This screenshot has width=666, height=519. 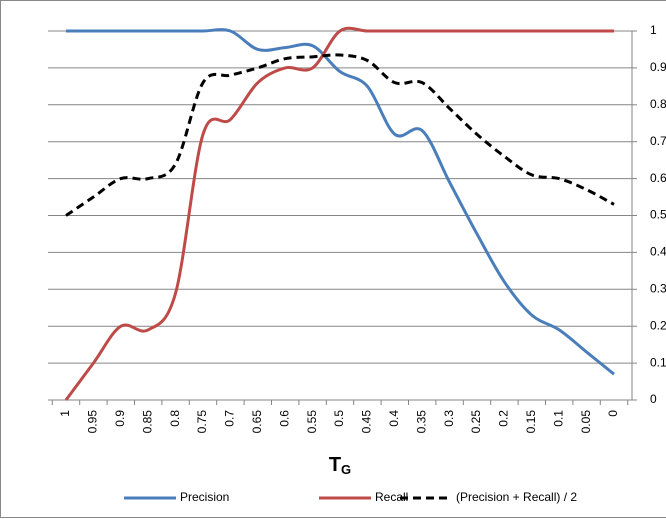 What do you see at coordinates (658, 325) in the screenshot?
I see `y-tick-label: 0.2` at bounding box center [658, 325].